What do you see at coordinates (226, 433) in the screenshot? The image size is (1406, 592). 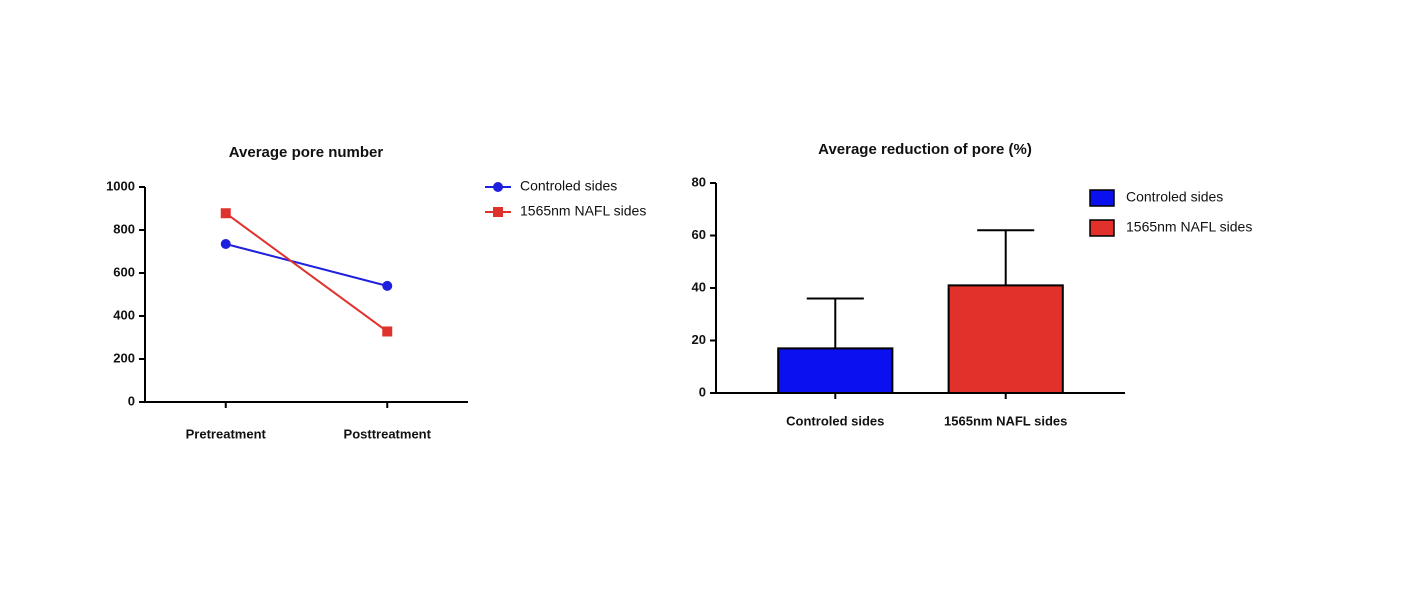 I see `x-tick-label: Pretreatment` at bounding box center [226, 433].